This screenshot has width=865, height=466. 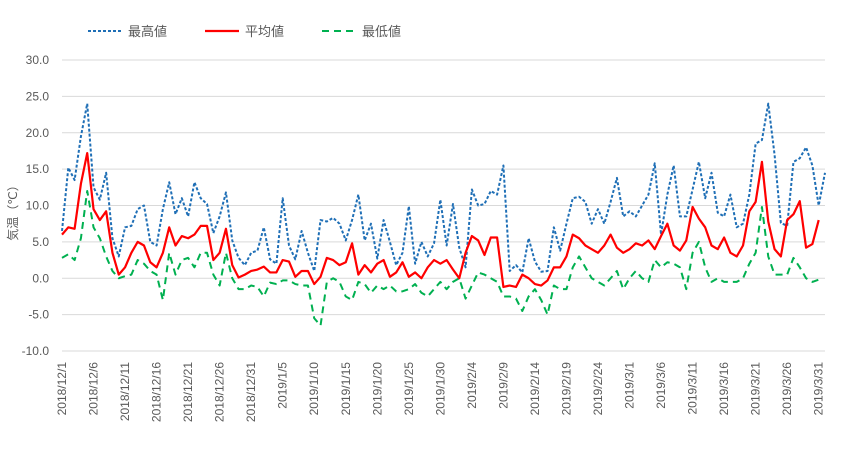 What do you see at coordinates (38, 315) in the screenshot?
I see `y-tick-label: -5.0` at bounding box center [38, 315].